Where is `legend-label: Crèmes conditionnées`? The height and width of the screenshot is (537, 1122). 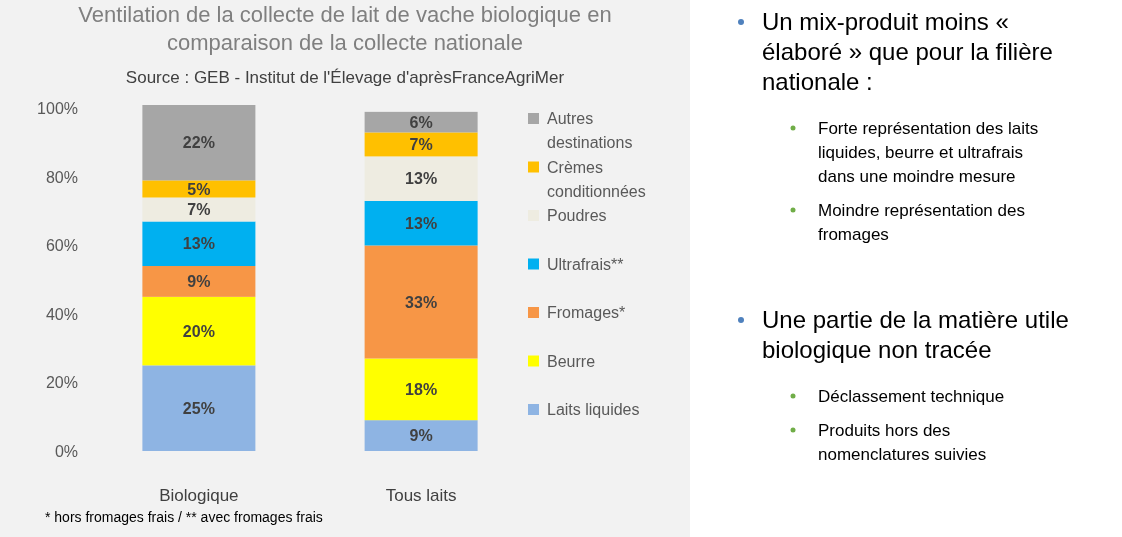 legend-label: Crèmes conditionnées is located at coordinates (596, 179).